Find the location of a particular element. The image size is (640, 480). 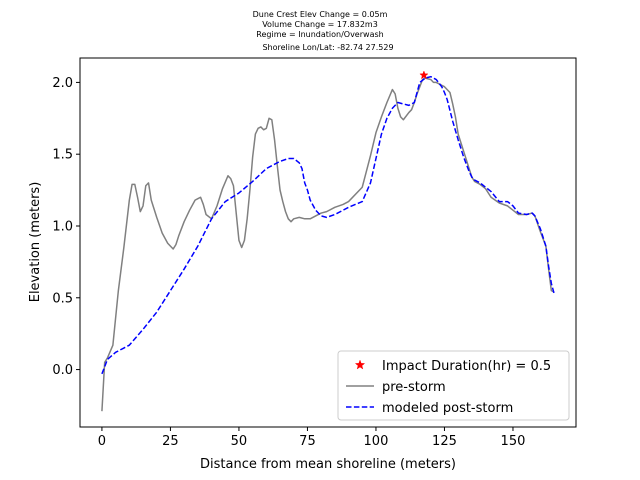

y-tick-label: 1.5 is located at coordinates (62, 155).